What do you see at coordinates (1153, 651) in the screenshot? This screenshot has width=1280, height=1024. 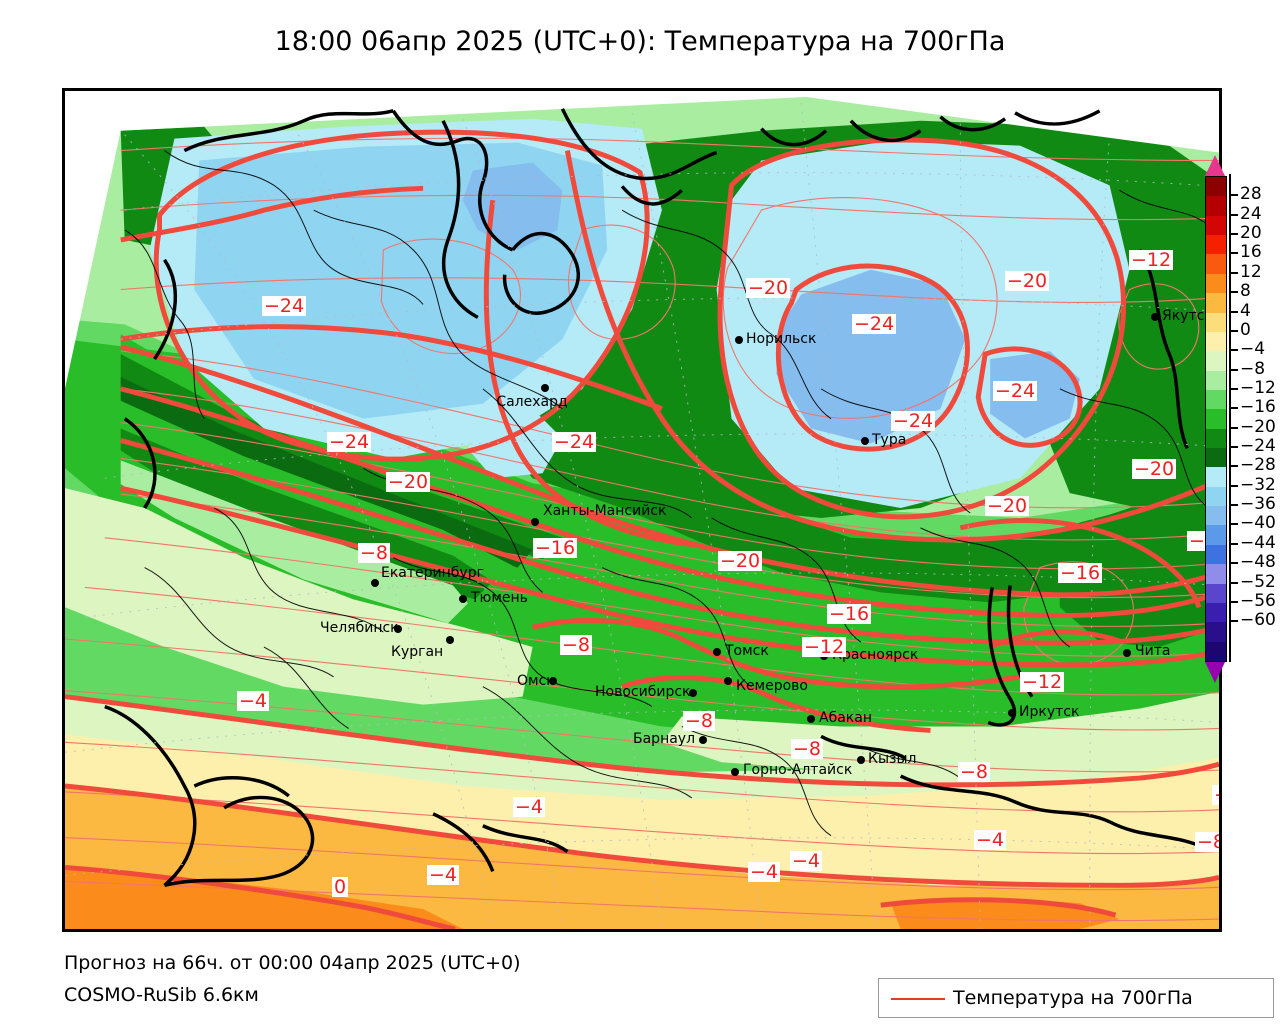 I see `city-label: Чита` at bounding box center [1153, 651].